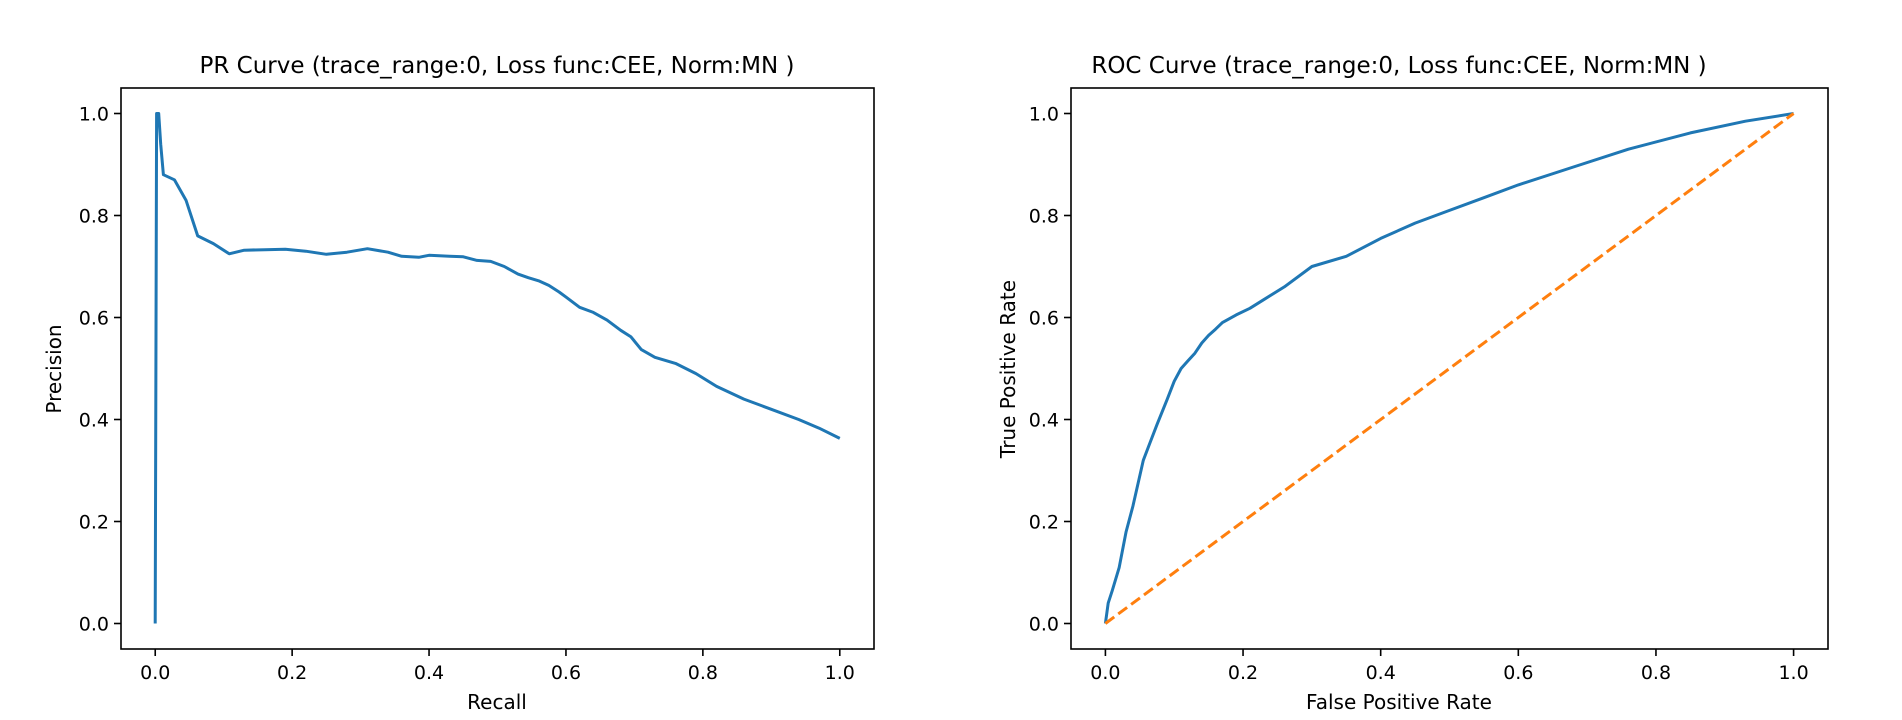 Image resolution: width=1902 pixels, height=720 pixels. What do you see at coordinates (1105, 673) in the screenshot?
I see `roc-x-tick-label: 0.0` at bounding box center [1105, 673].